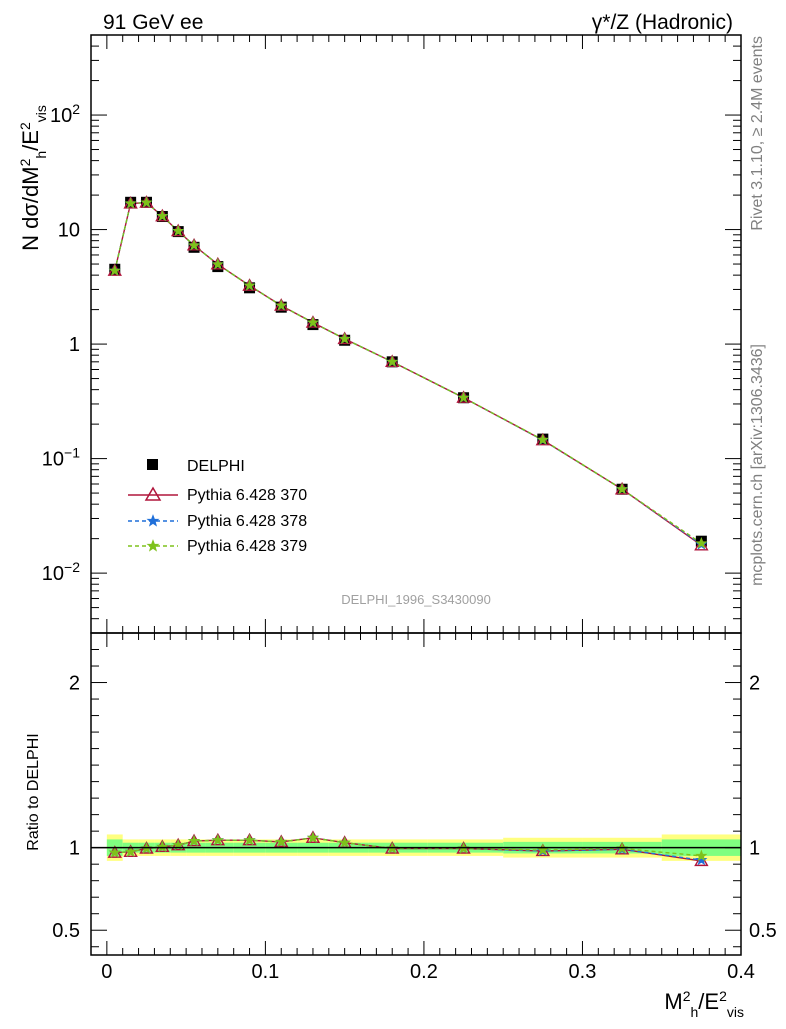  I want to click on y-main-tick-label: 10, so click(69, 231).